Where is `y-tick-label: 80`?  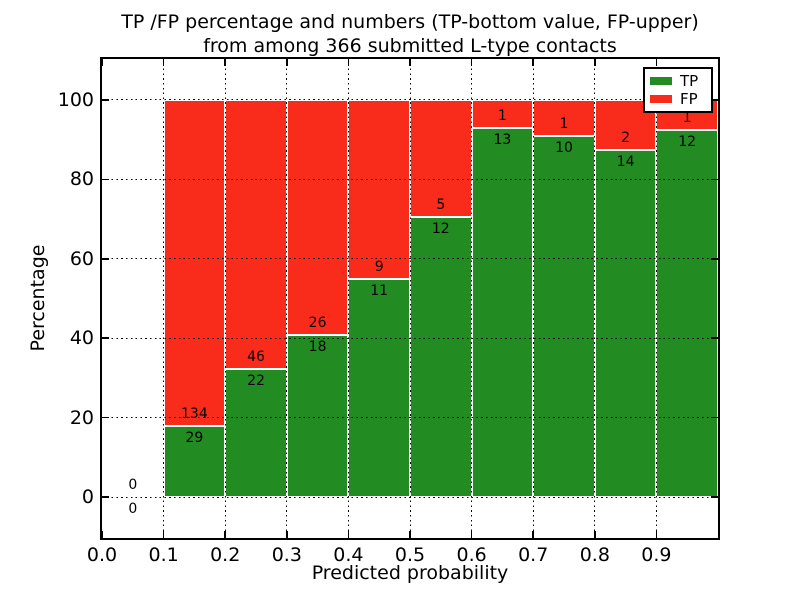 y-tick-label: 80 is located at coordinates (81, 179).